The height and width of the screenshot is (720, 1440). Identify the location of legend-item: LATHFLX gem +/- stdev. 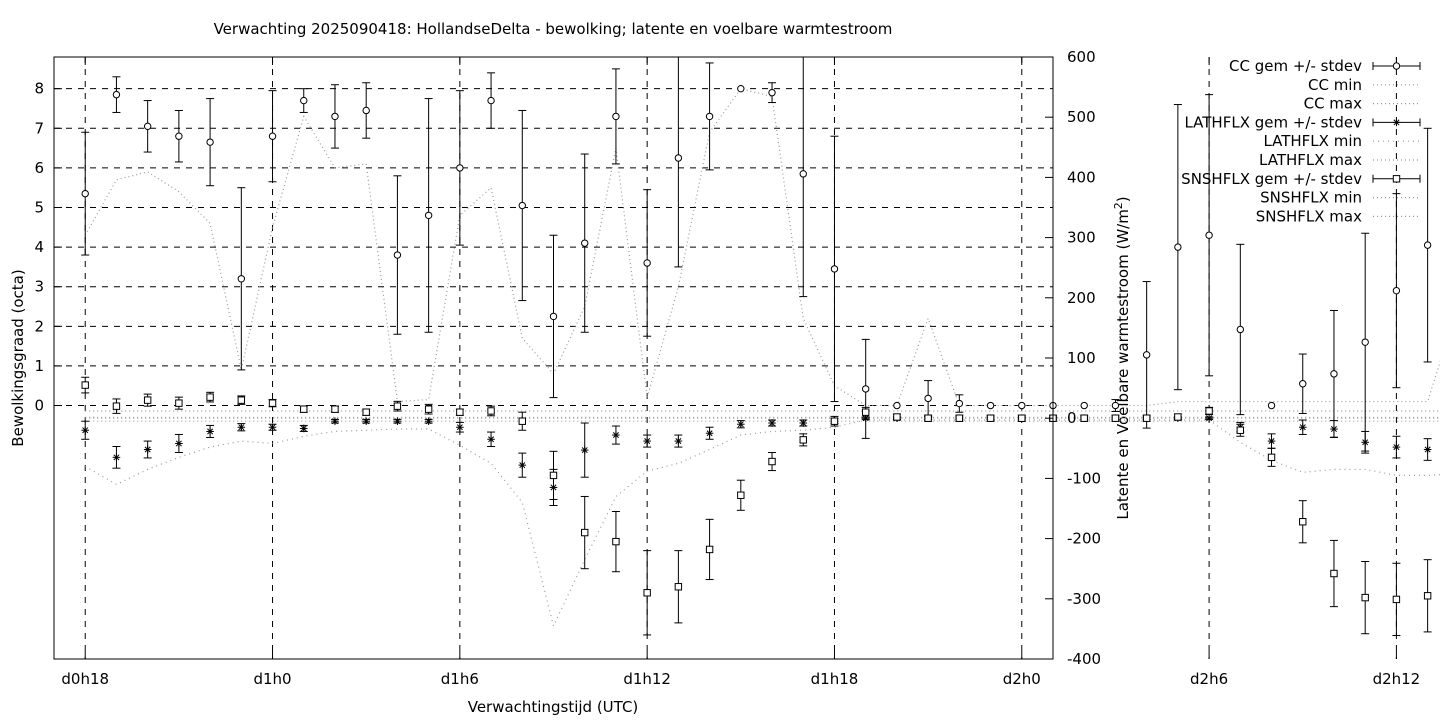
(1302, 122).